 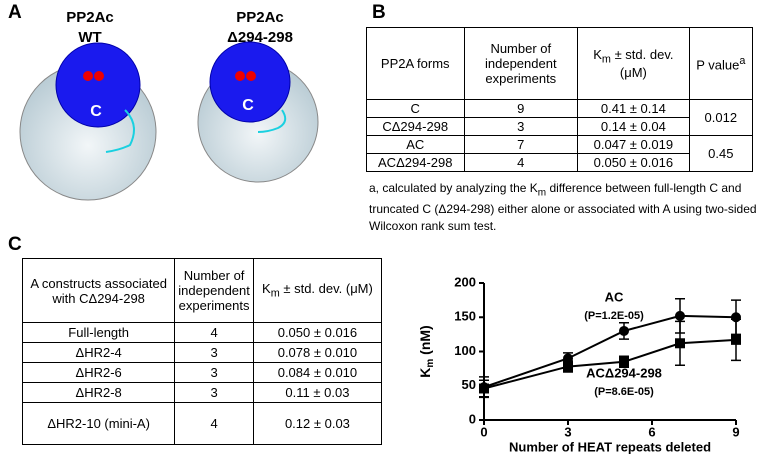 I want to click on cell: 0.047 ± 0.019, so click(x=633, y=144).